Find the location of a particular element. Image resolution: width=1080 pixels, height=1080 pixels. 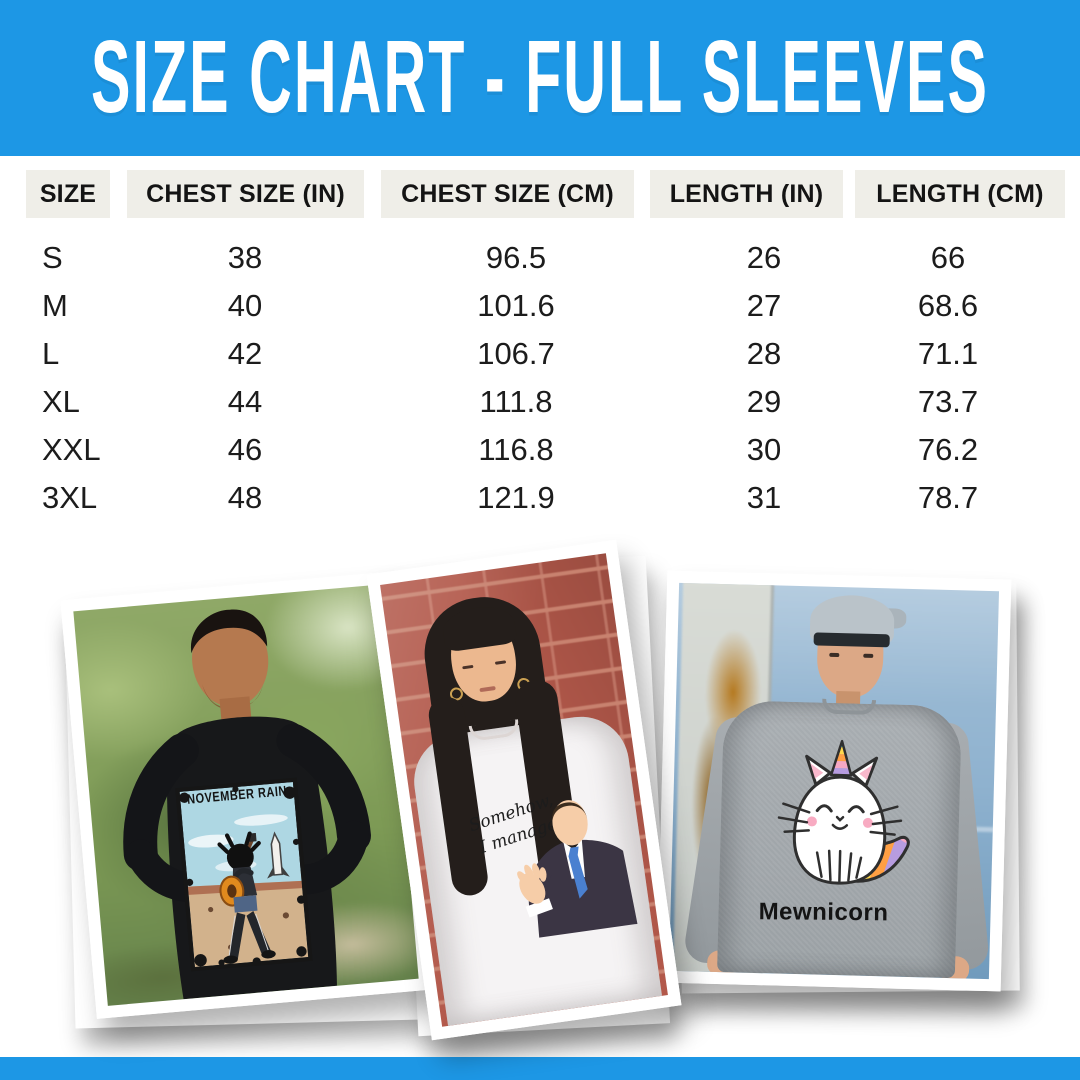

length-in-value: 31 is located at coordinates (764, 497).